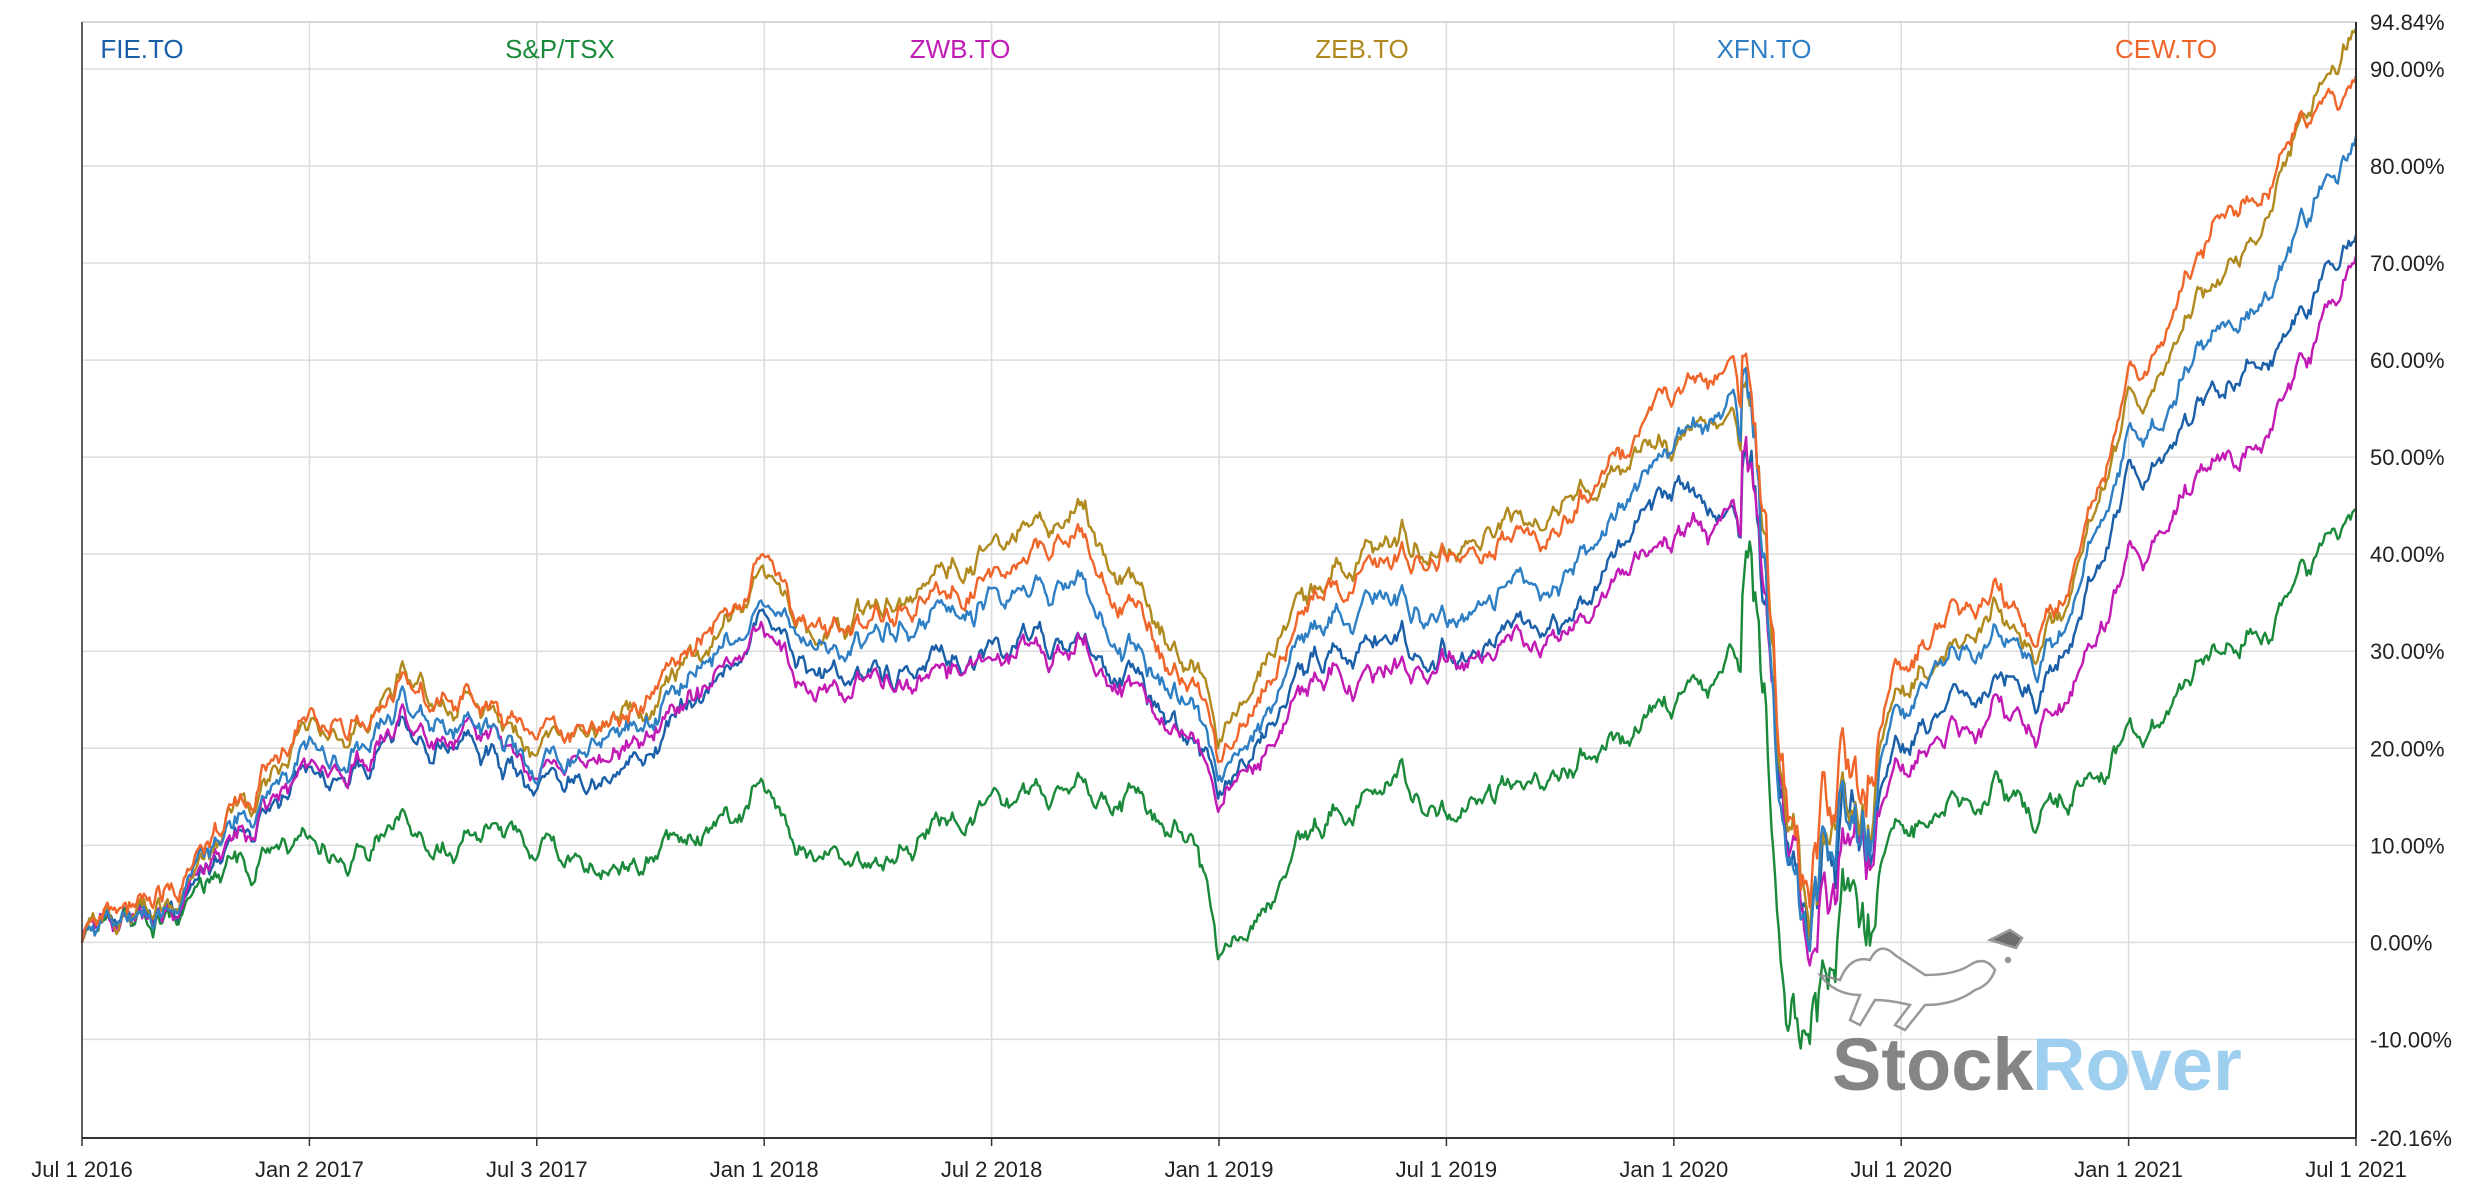 This screenshot has width=2488, height=1204. What do you see at coordinates (2407, 22) in the screenshot?
I see `y-tick-label: 94.84%` at bounding box center [2407, 22].